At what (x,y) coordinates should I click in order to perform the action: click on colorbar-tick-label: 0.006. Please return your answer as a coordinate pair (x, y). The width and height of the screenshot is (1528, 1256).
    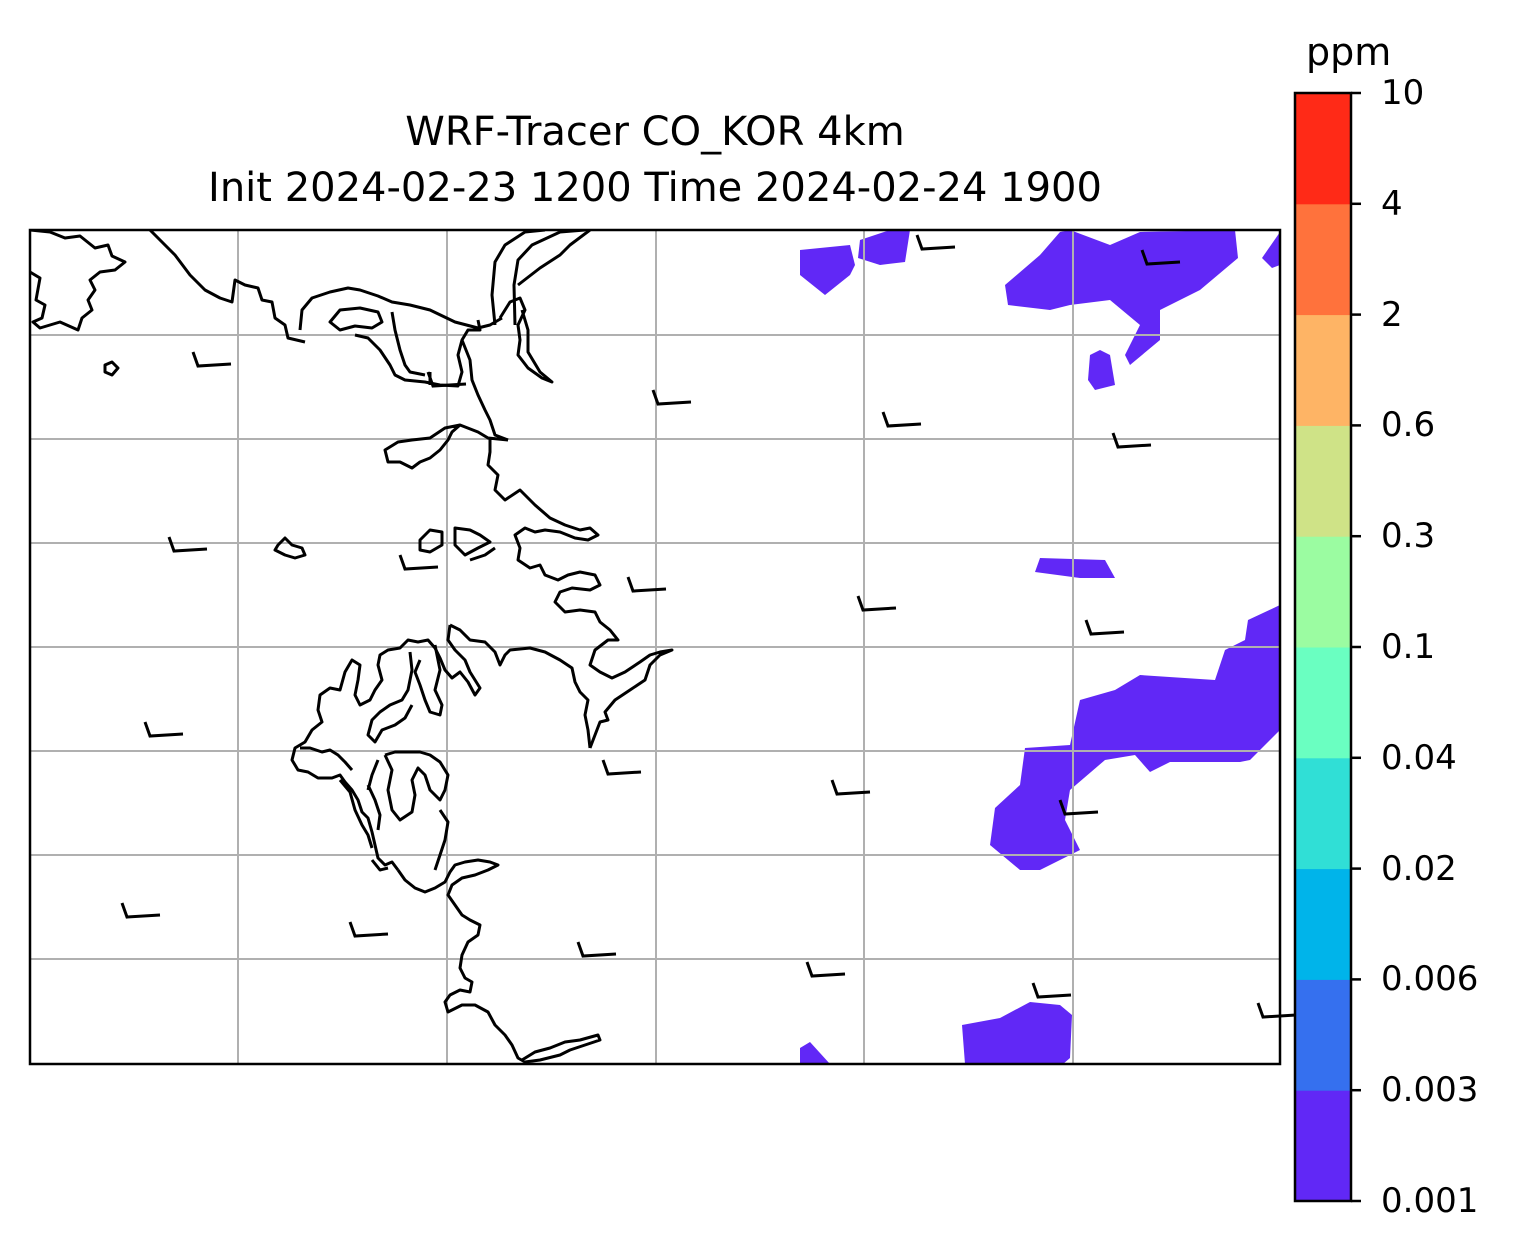
    Looking at the image, I should click on (1430, 979).